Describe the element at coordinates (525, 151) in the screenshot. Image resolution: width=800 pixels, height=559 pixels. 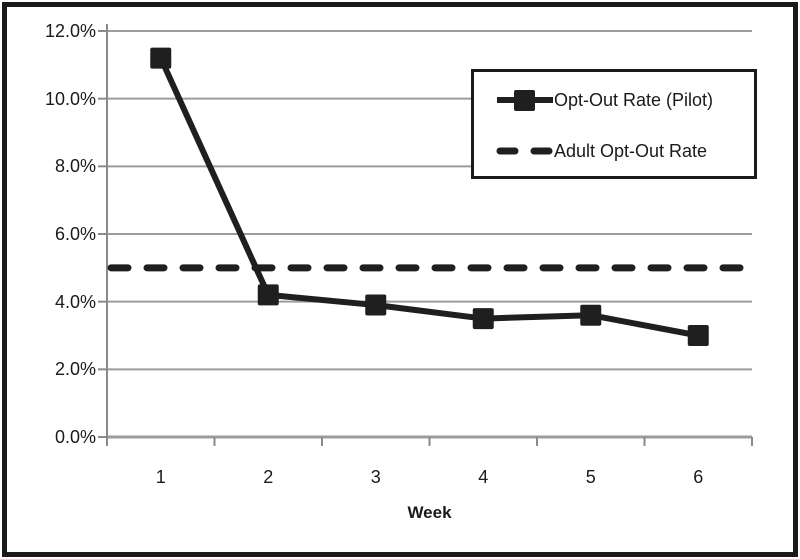
I see `dashed-line-icon` at that location.